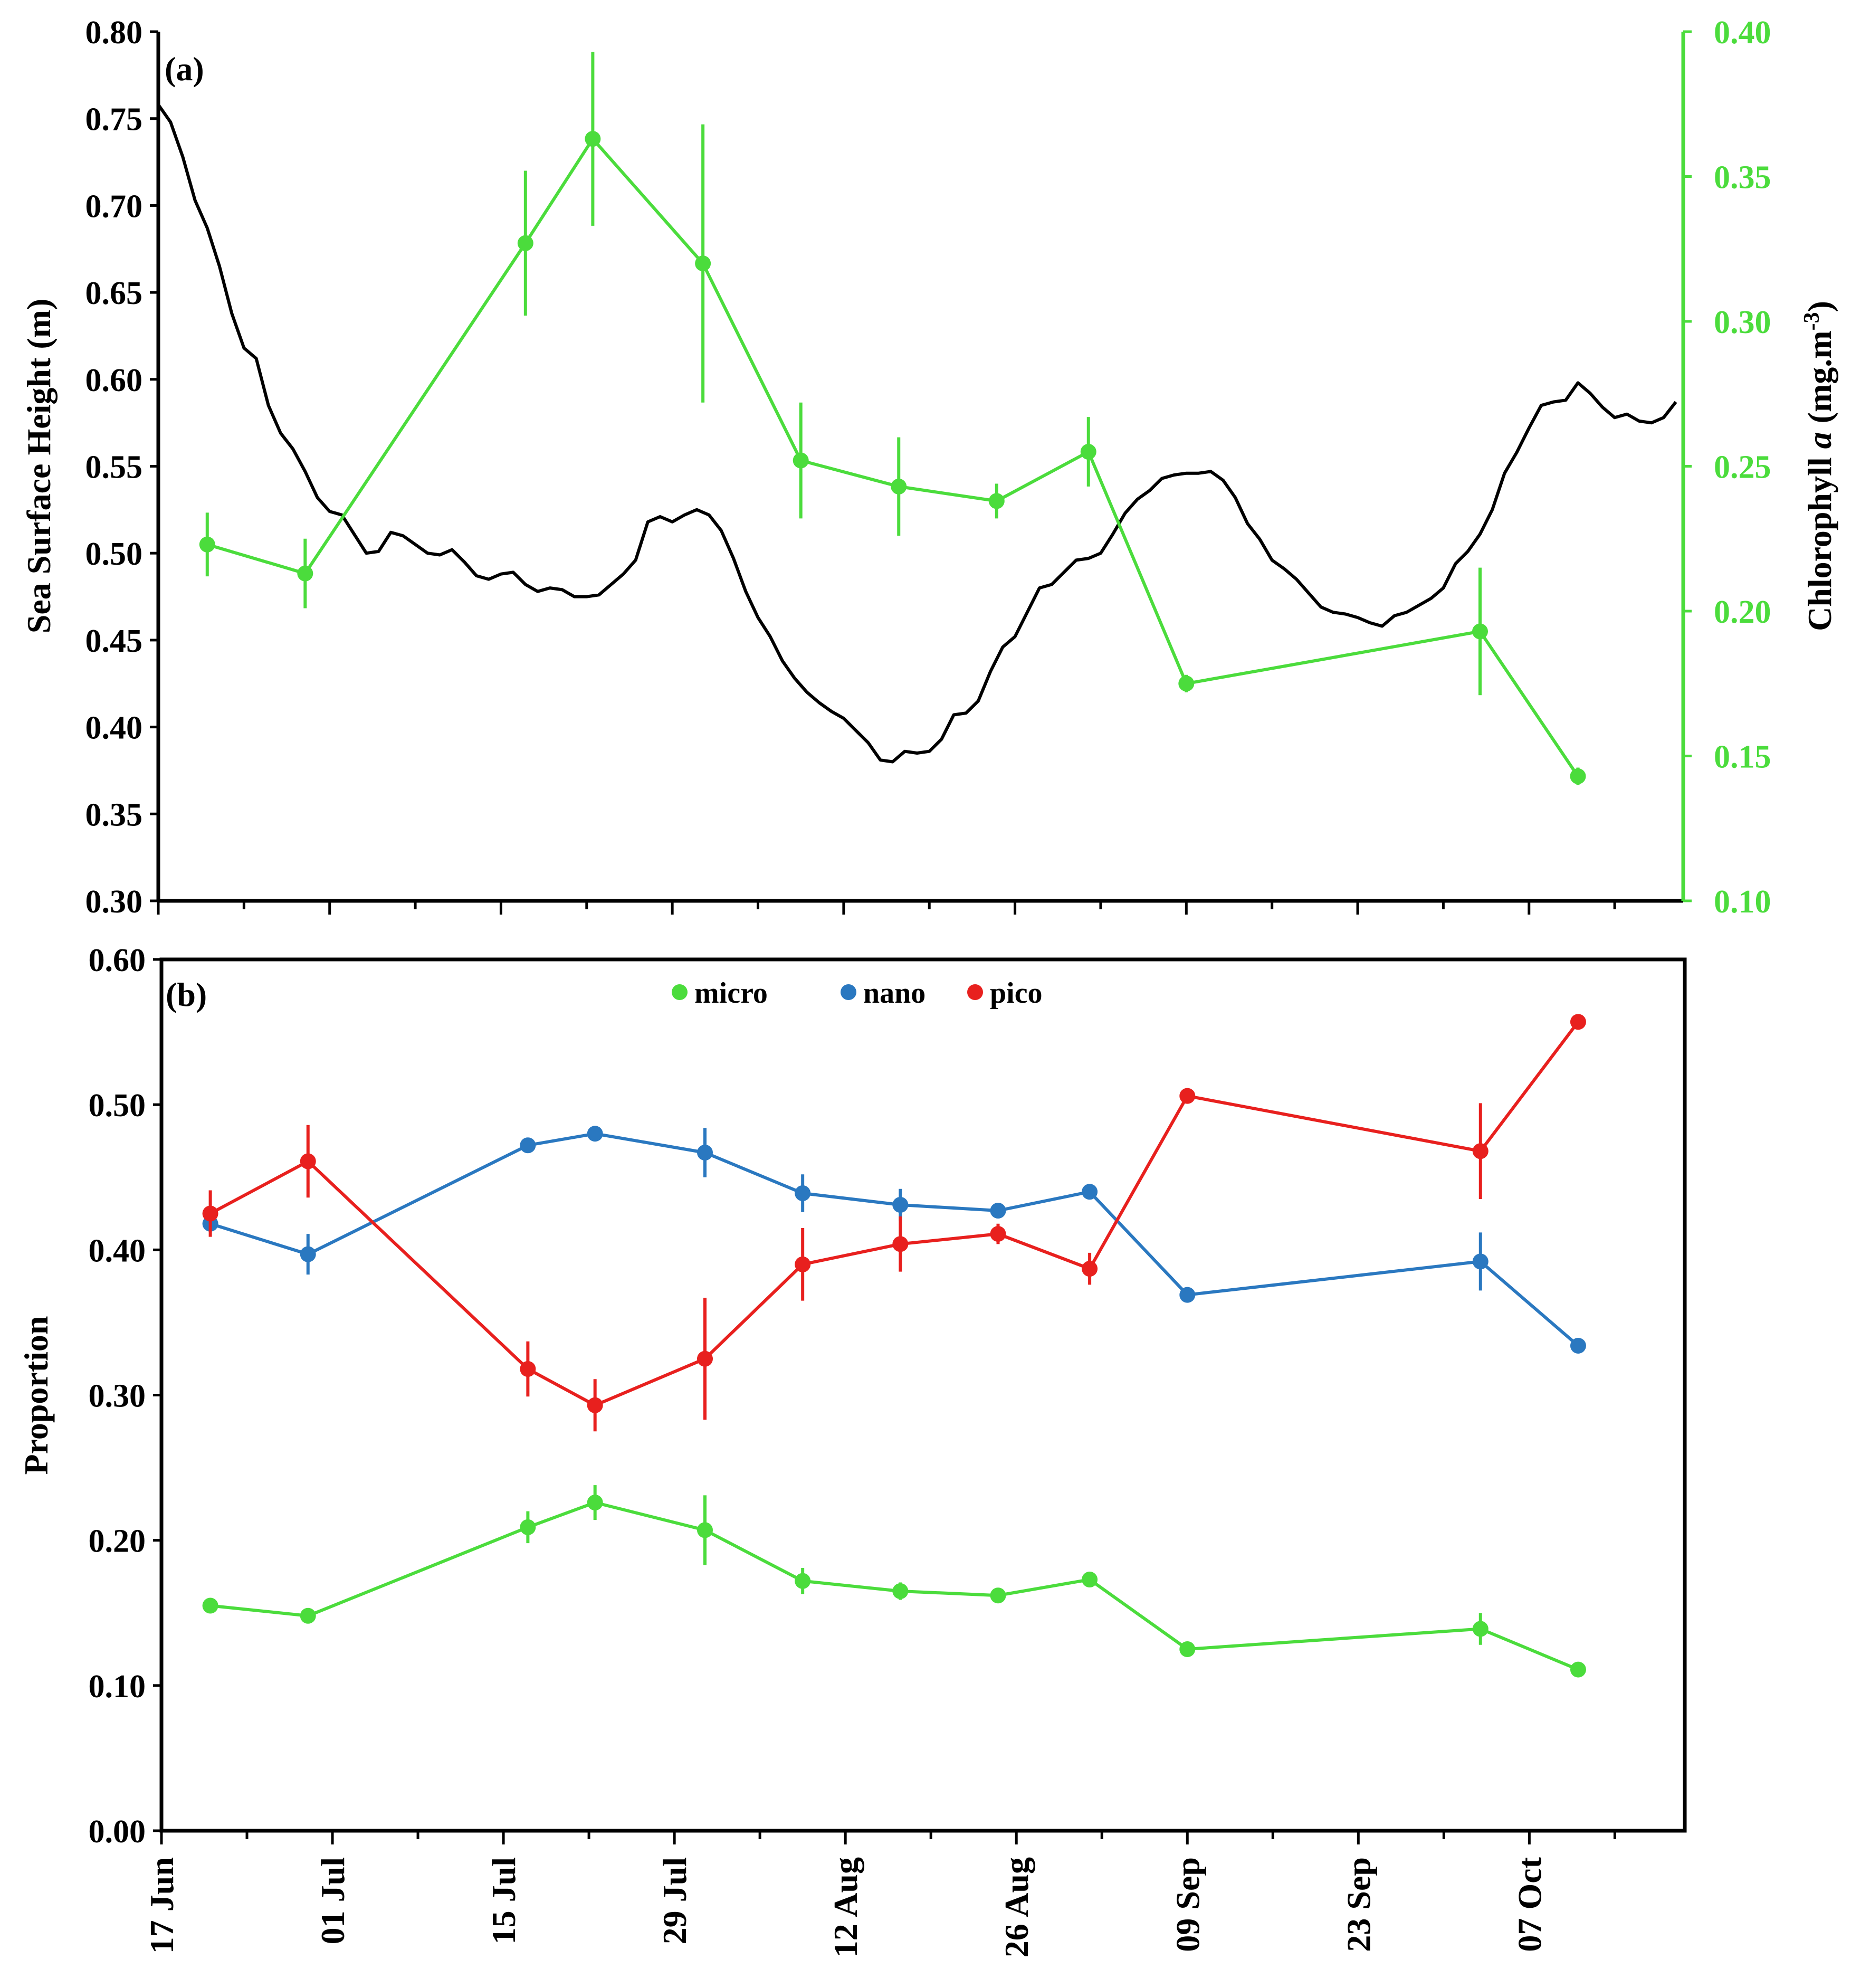 The height and width of the screenshot is (1988, 1851). Describe the element at coordinates (848, 992) in the screenshot. I see `legend-marker-nano` at that location.